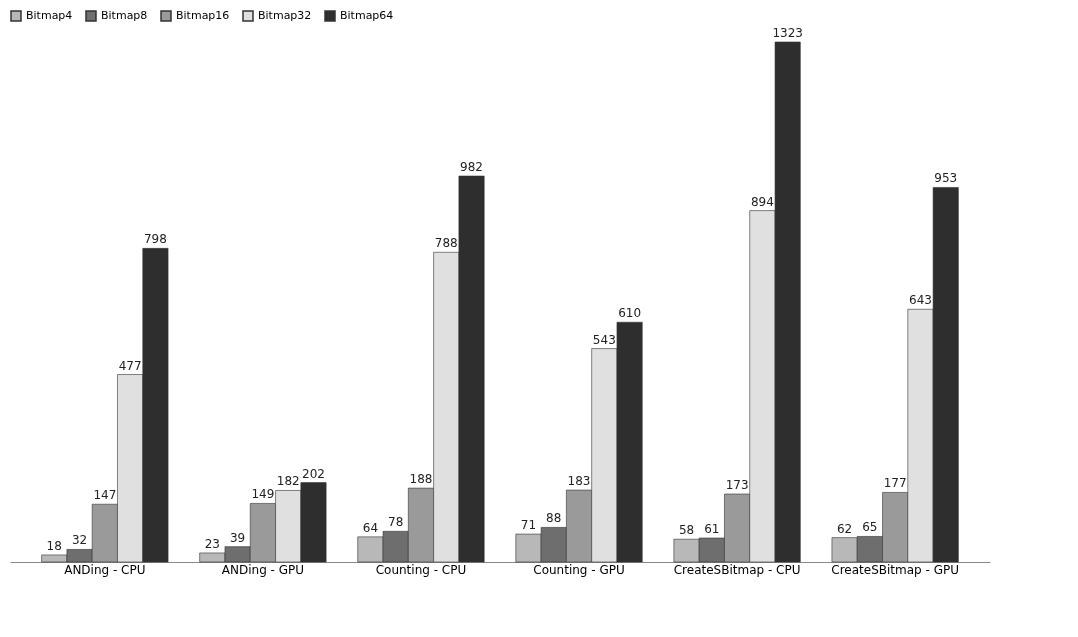 This screenshot has width=1078, height=637. Describe the element at coordinates (285, 15) in the screenshot. I see `legend-label: Bitmap32` at that location.